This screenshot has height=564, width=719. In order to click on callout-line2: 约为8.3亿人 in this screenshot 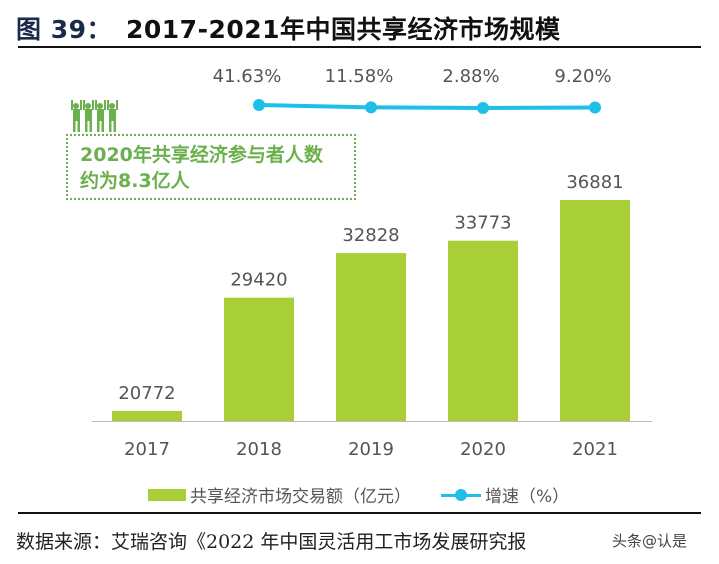, I will do `click(135, 181)`.